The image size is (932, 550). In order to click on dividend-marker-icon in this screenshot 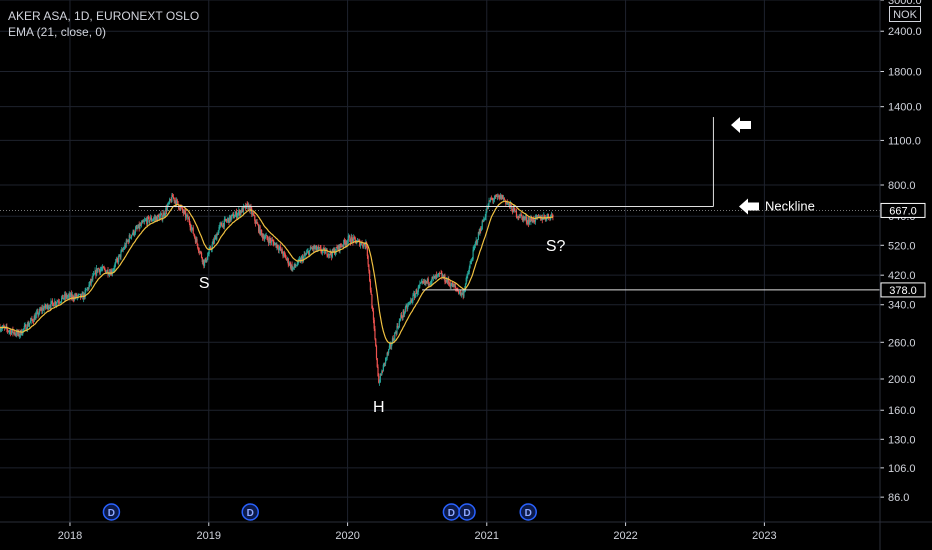, I will do `click(467, 512)`.